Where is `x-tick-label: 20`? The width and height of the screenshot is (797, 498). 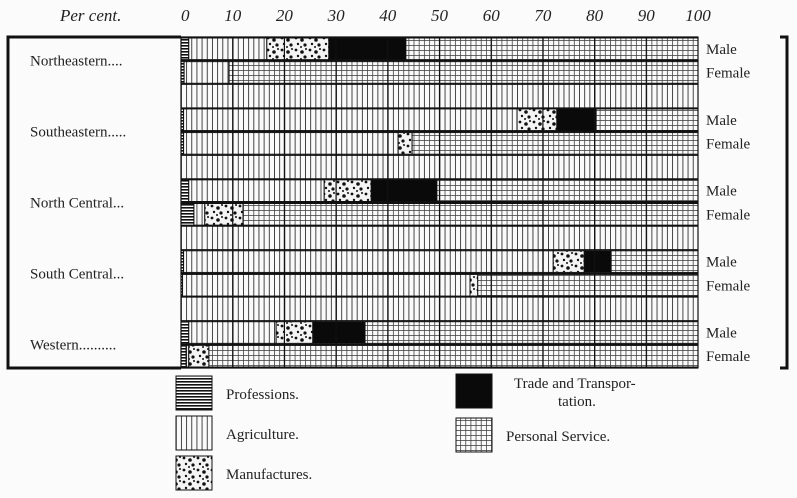
x-tick-label: 20 is located at coordinates (285, 15).